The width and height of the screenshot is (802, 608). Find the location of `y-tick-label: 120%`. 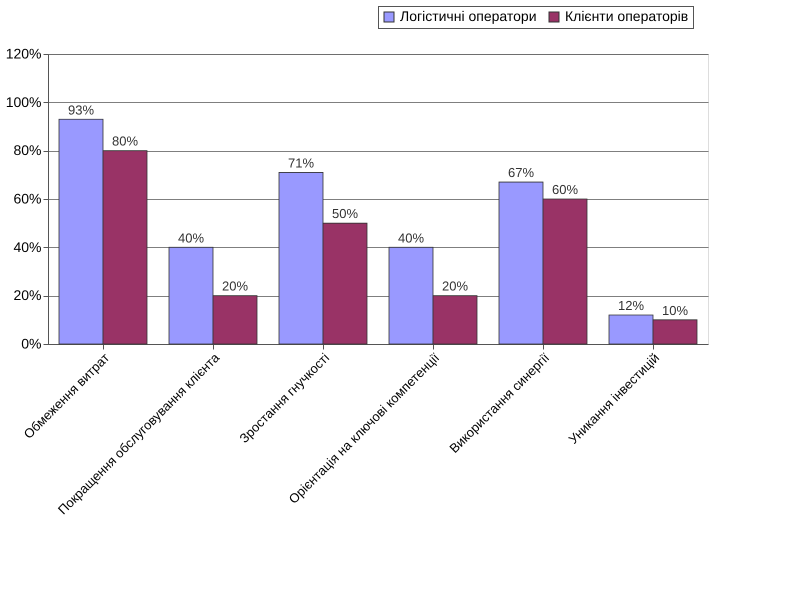

y-tick-label: 120% is located at coordinates (24, 54).